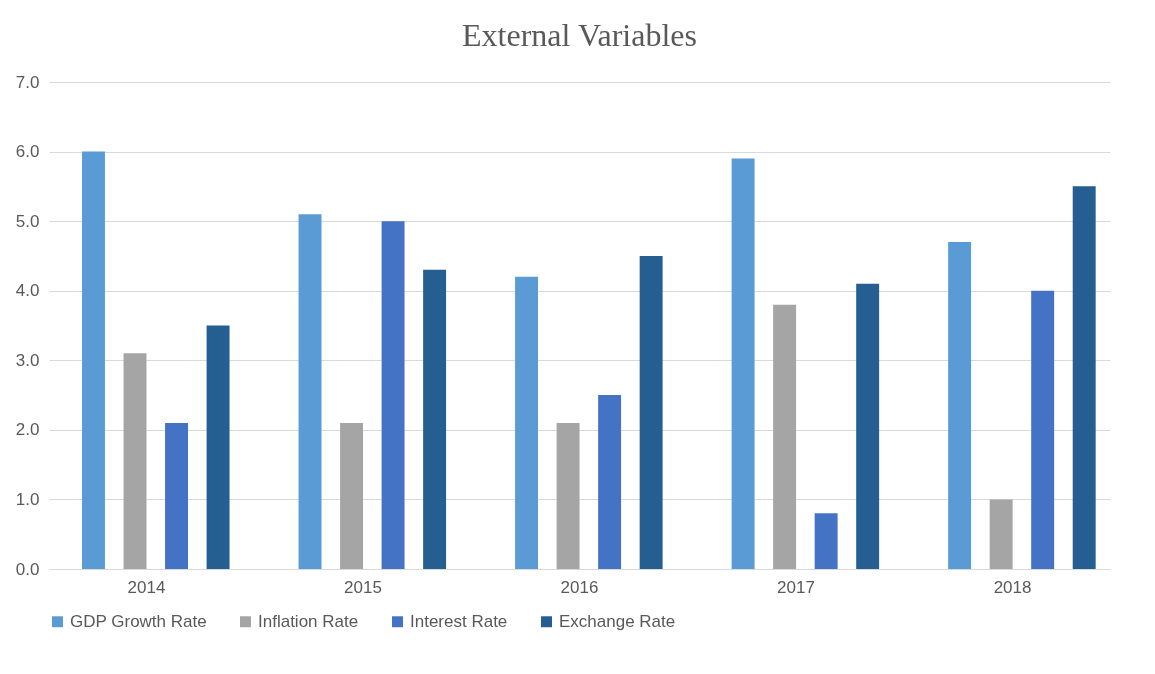 The width and height of the screenshot is (1155, 674). I want to click on y-tick-label: 3.0, so click(27, 360).